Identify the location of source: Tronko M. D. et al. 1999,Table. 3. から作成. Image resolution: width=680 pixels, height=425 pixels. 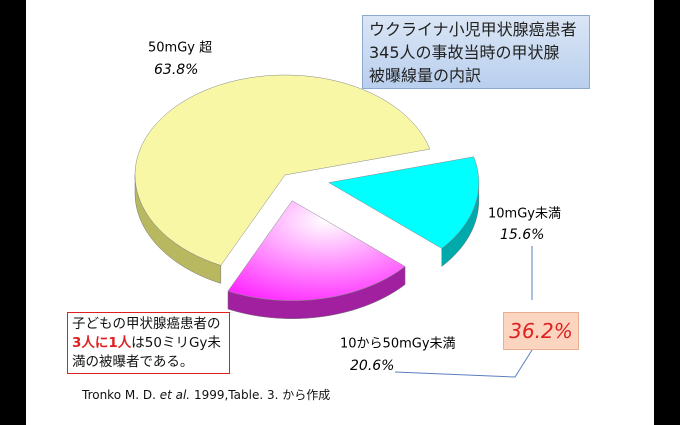
(206, 394).